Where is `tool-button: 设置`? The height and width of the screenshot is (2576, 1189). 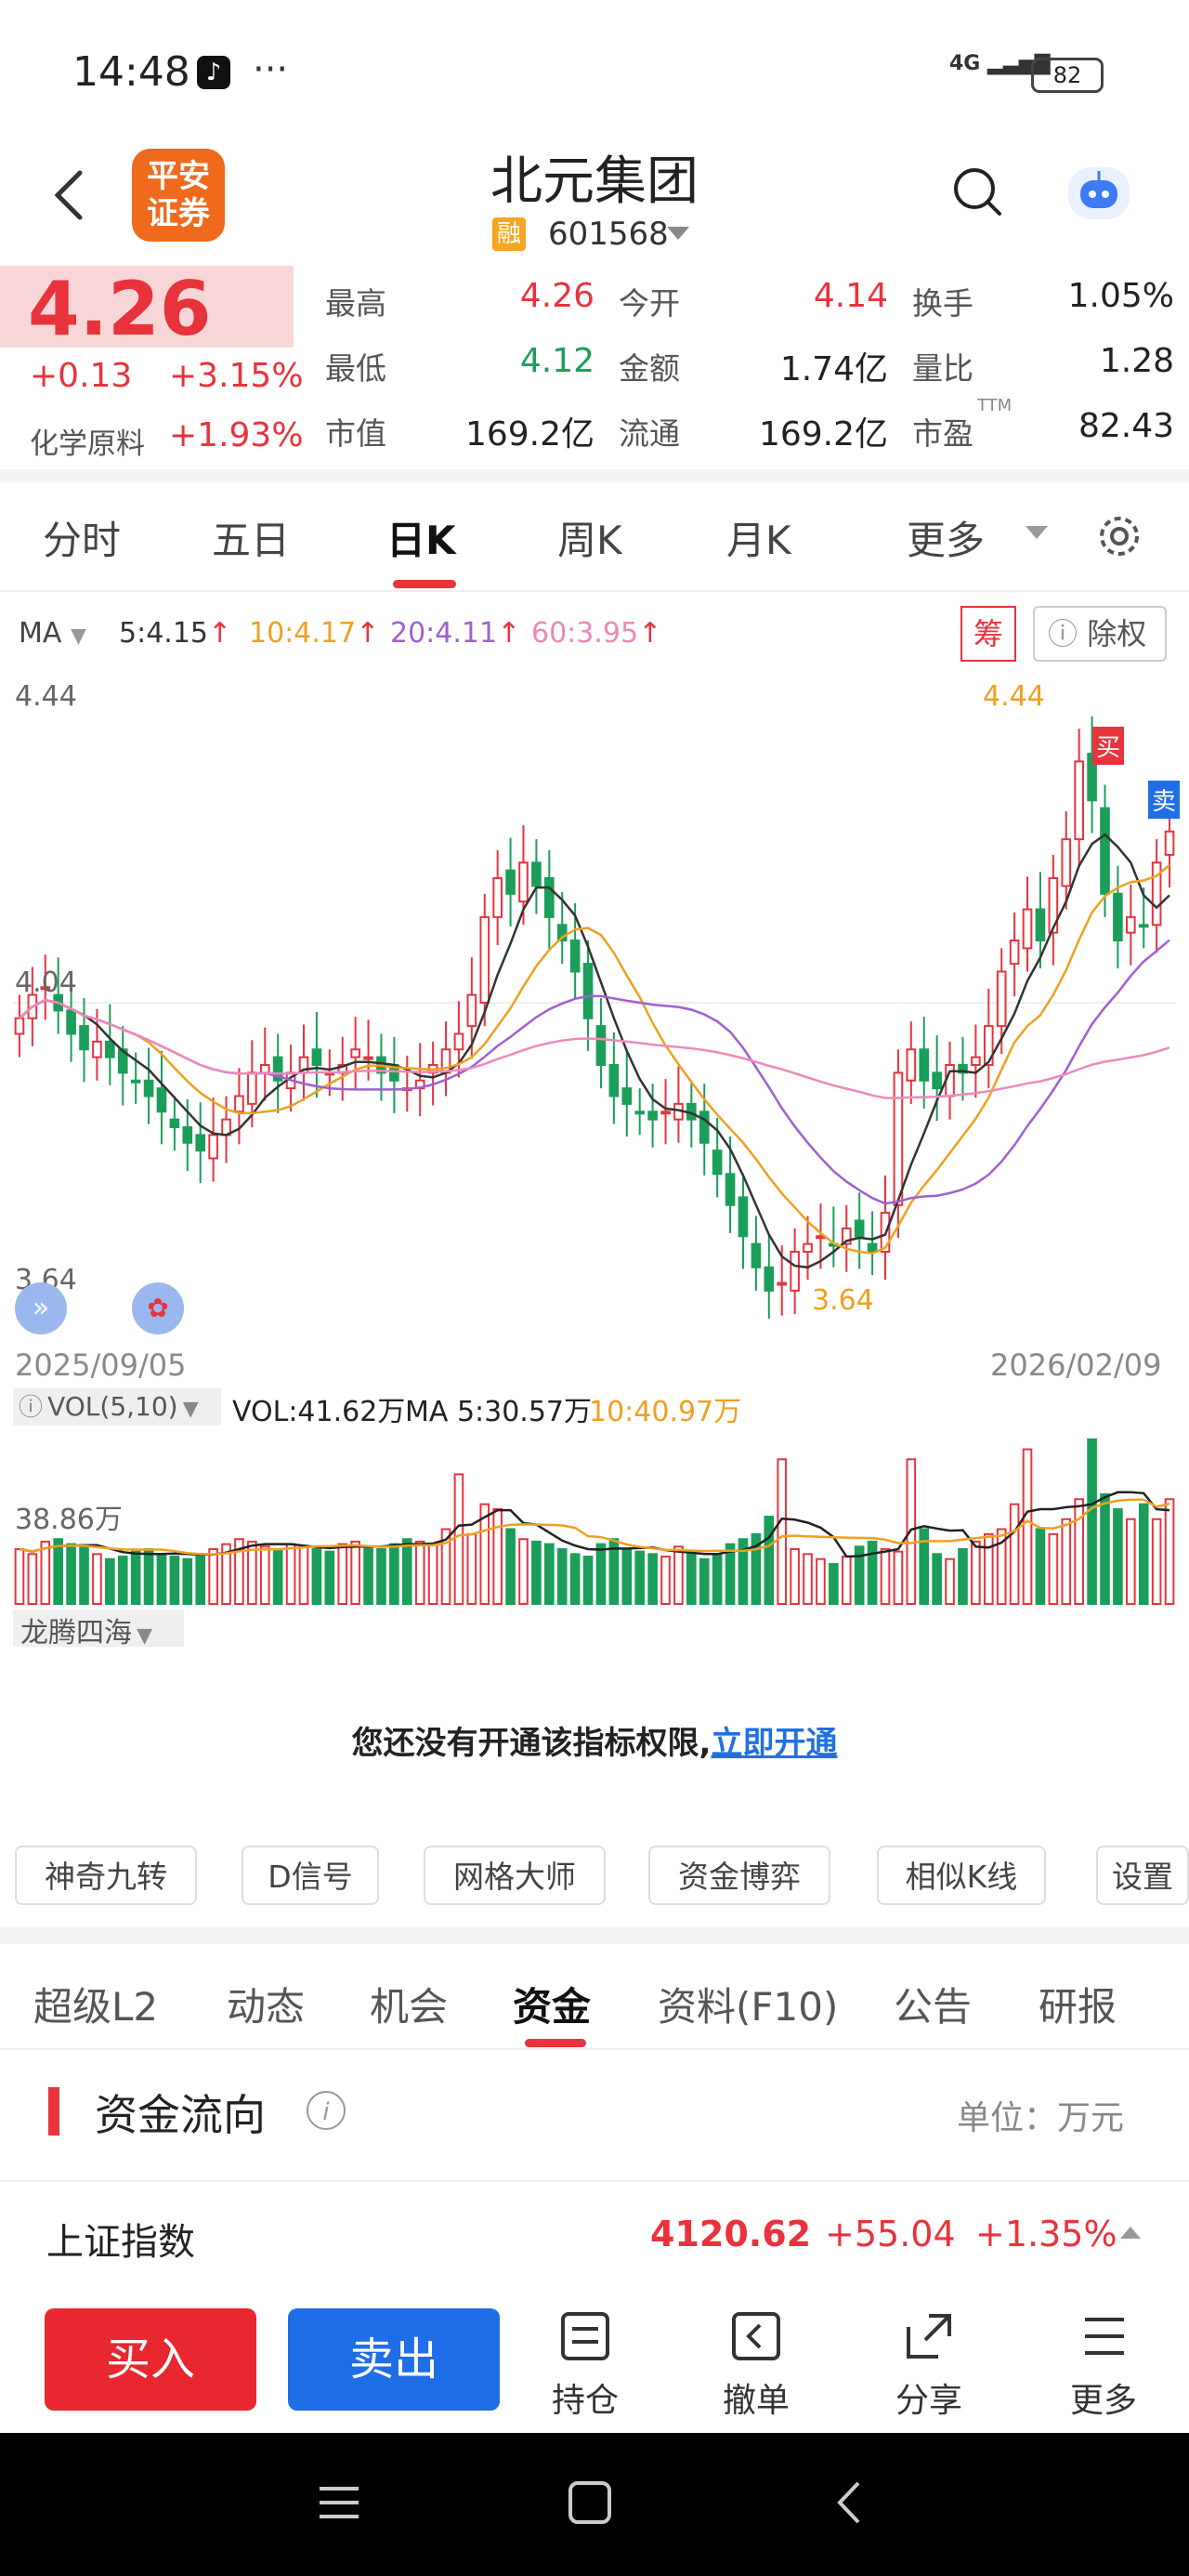
tool-button: 设置 is located at coordinates (1142, 1875).